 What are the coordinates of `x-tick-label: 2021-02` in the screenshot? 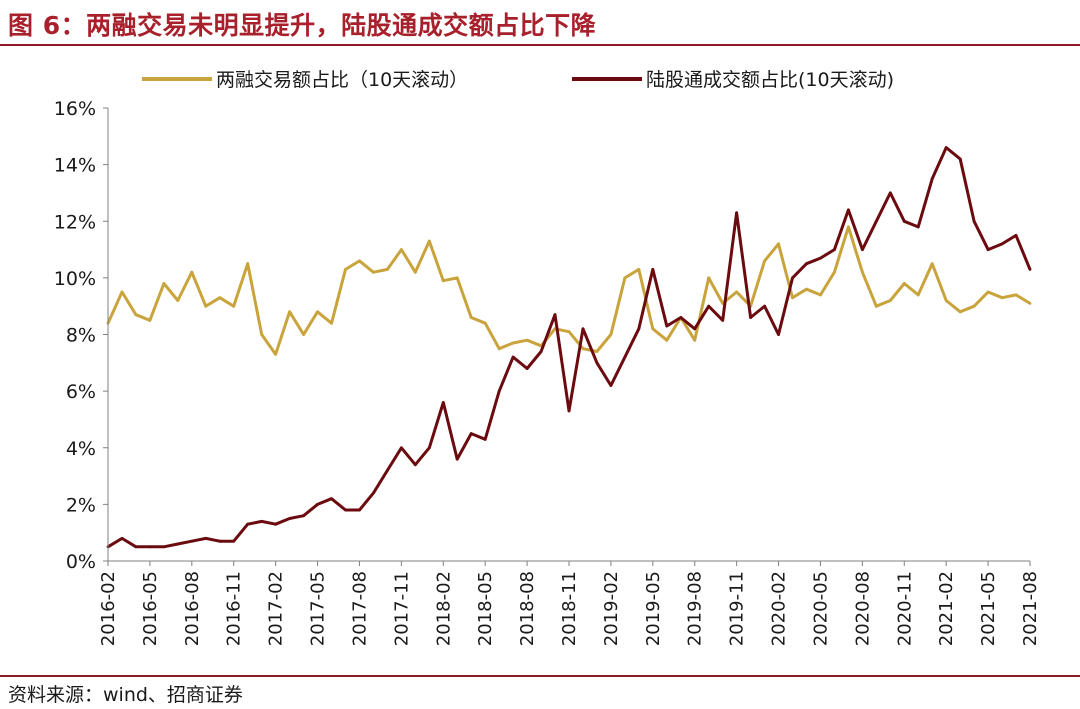 It's located at (946, 608).